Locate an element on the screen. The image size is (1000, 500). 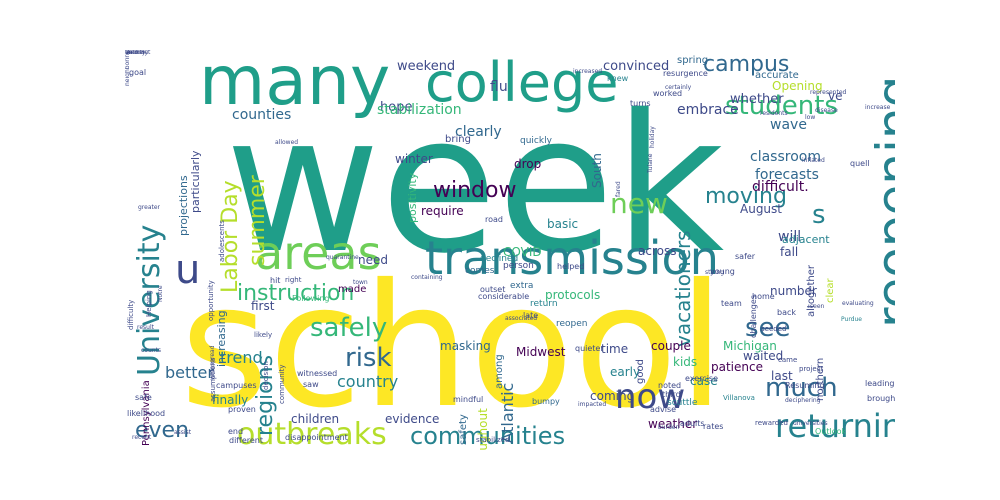
word: particularly is located at coordinates (195, 181).